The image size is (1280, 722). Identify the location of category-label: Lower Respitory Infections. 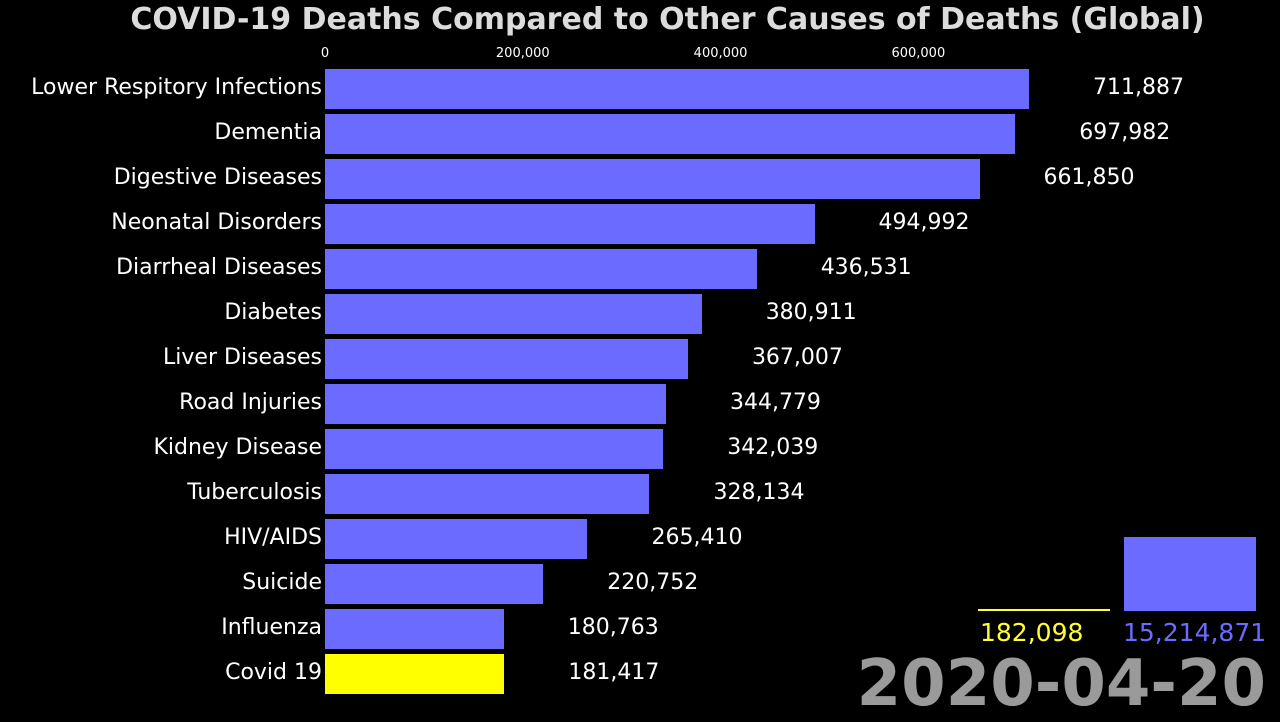
(176, 87).